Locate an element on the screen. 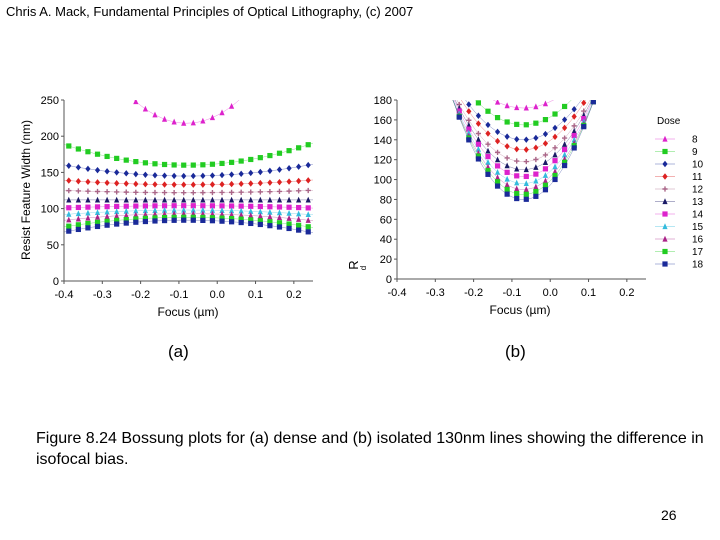  legend-marker is located at coordinates (665, 238).